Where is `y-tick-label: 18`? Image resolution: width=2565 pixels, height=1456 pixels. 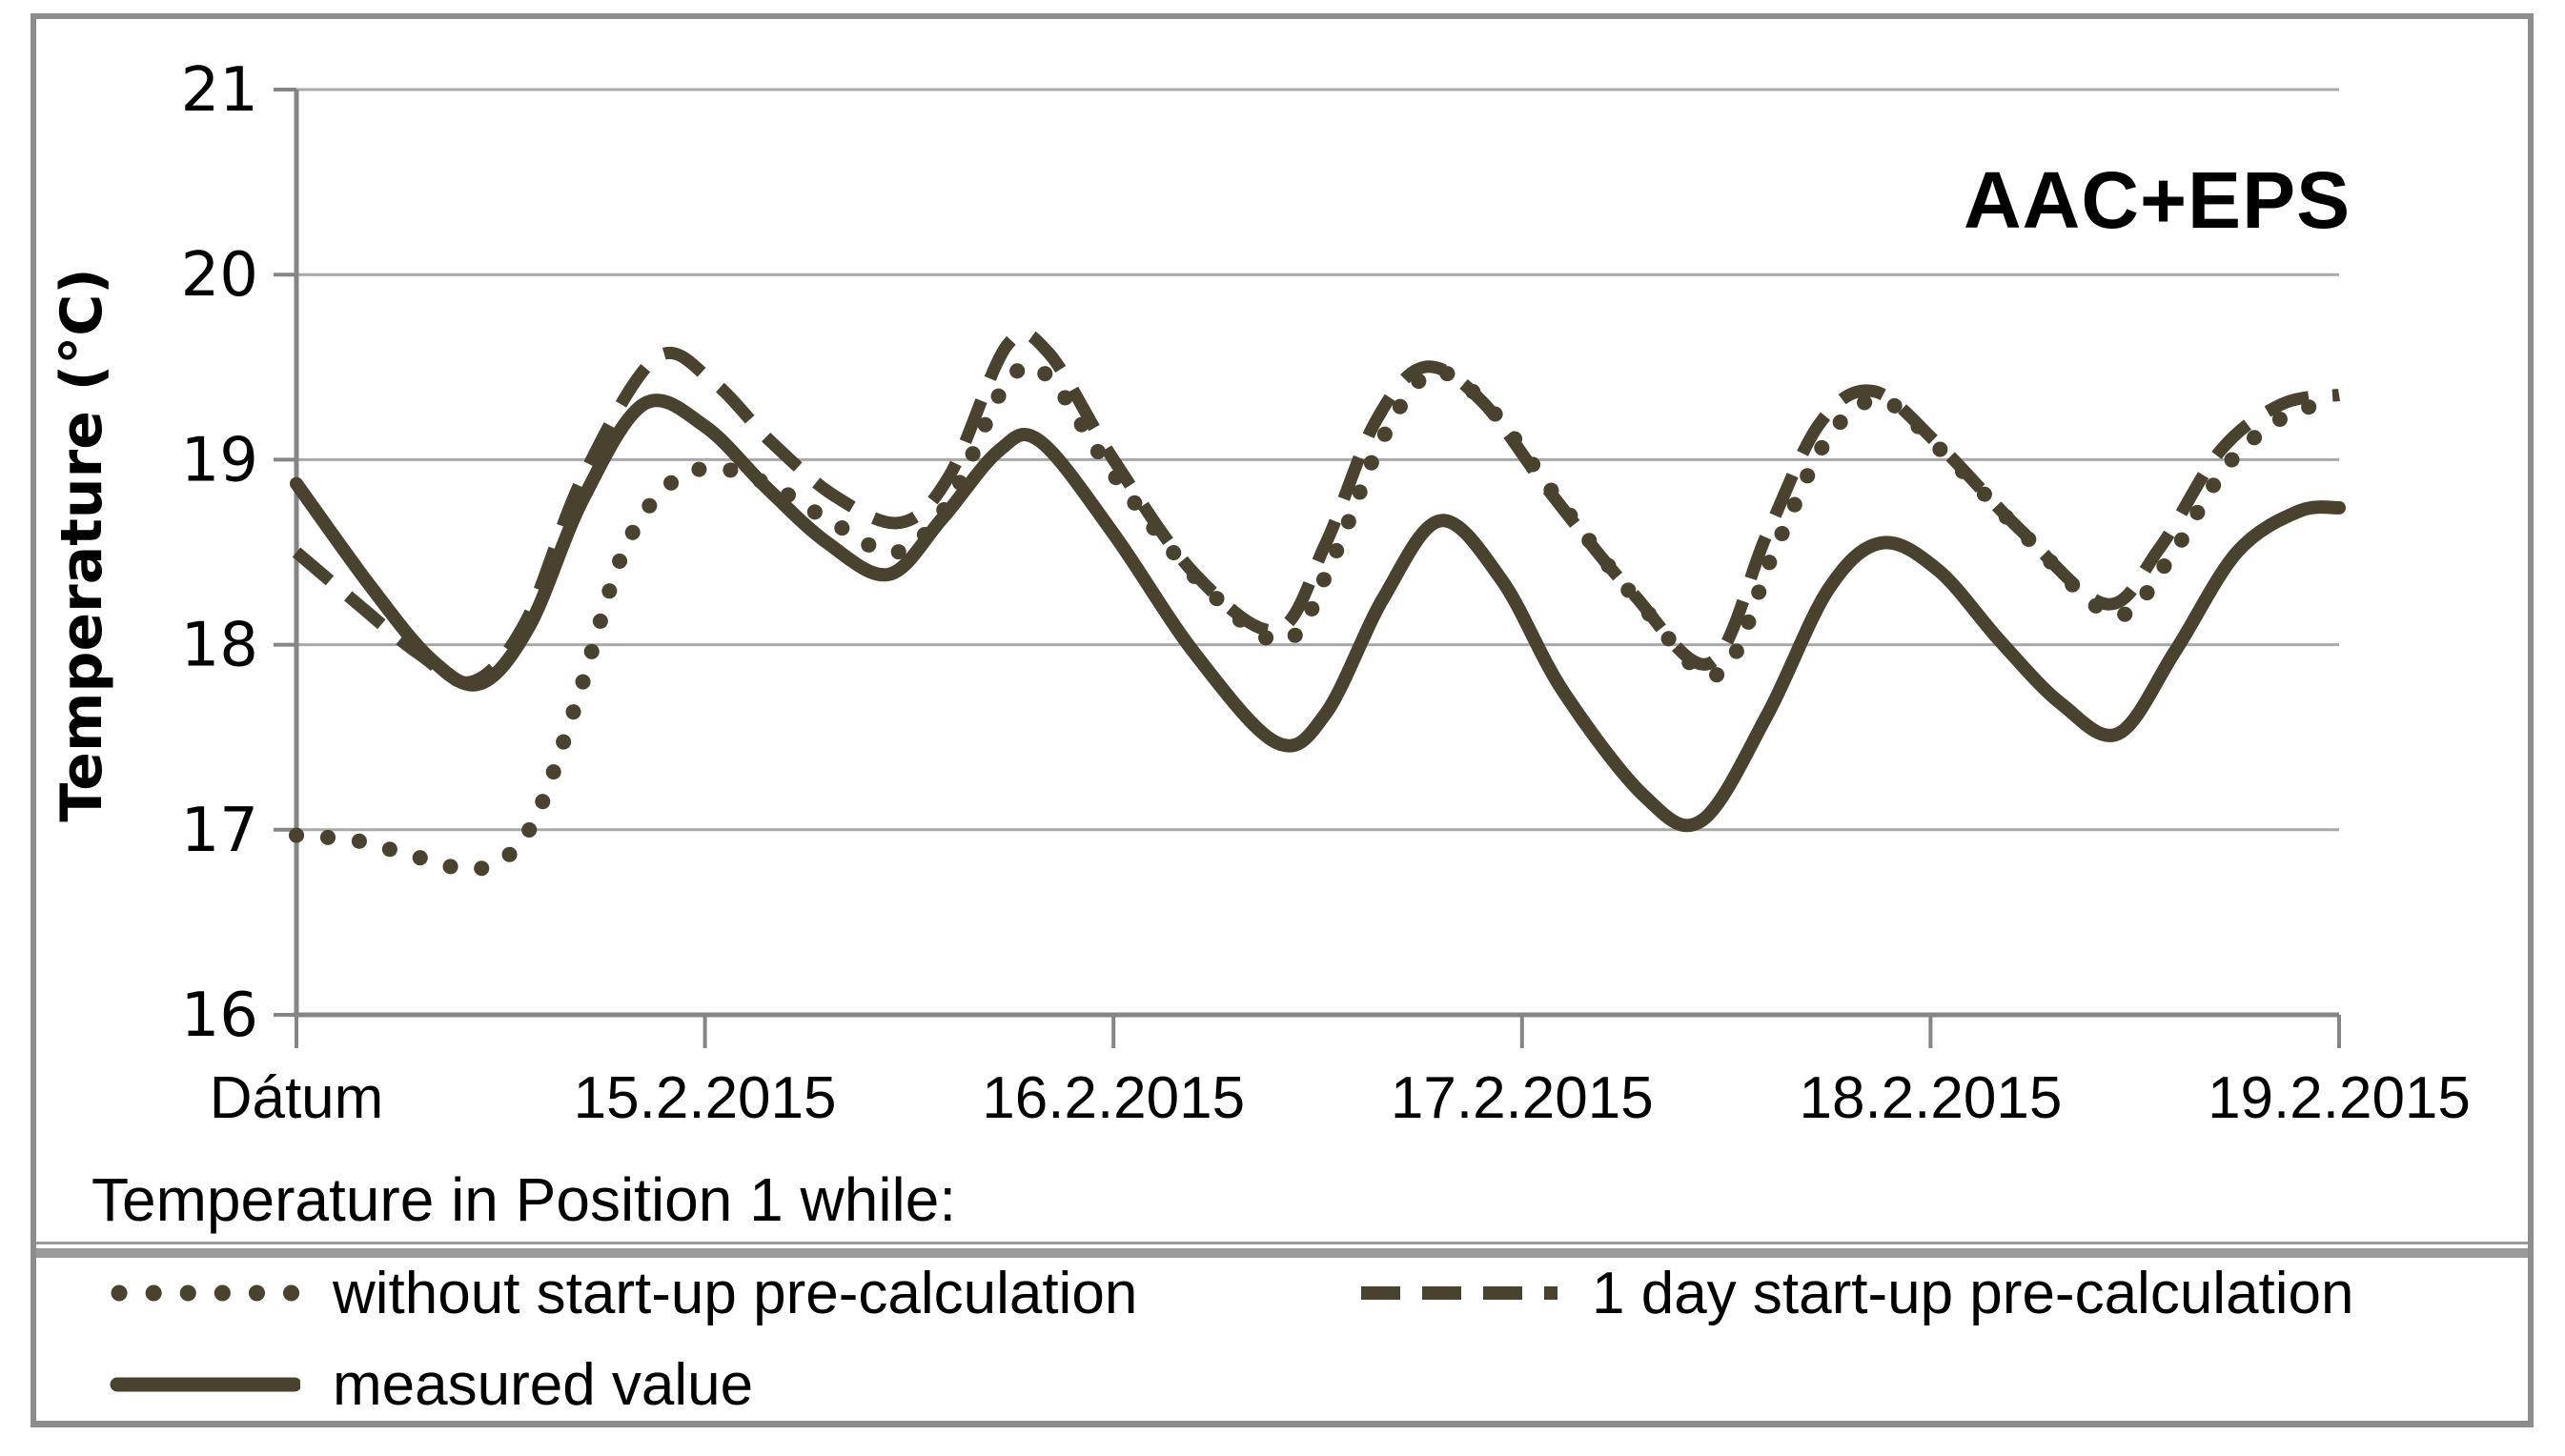
y-tick-label: 18 is located at coordinates (219, 646).